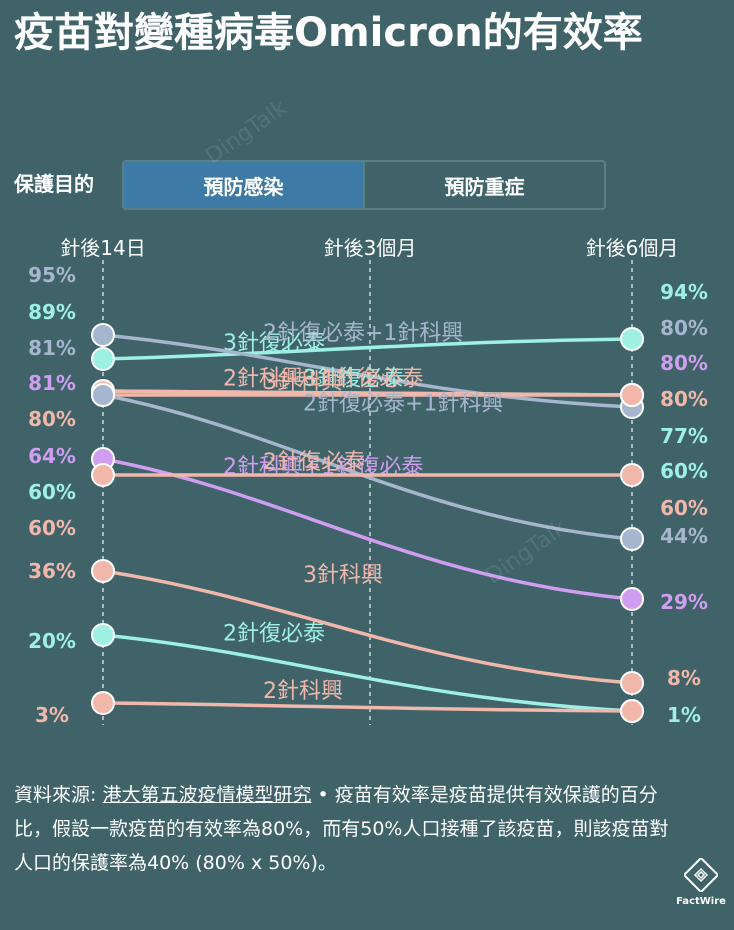 This screenshot has width=734, height=930. What do you see at coordinates (684, 602) in the screenshot?
I see `right-value-label: 29%` at bounding box center [684, 602].